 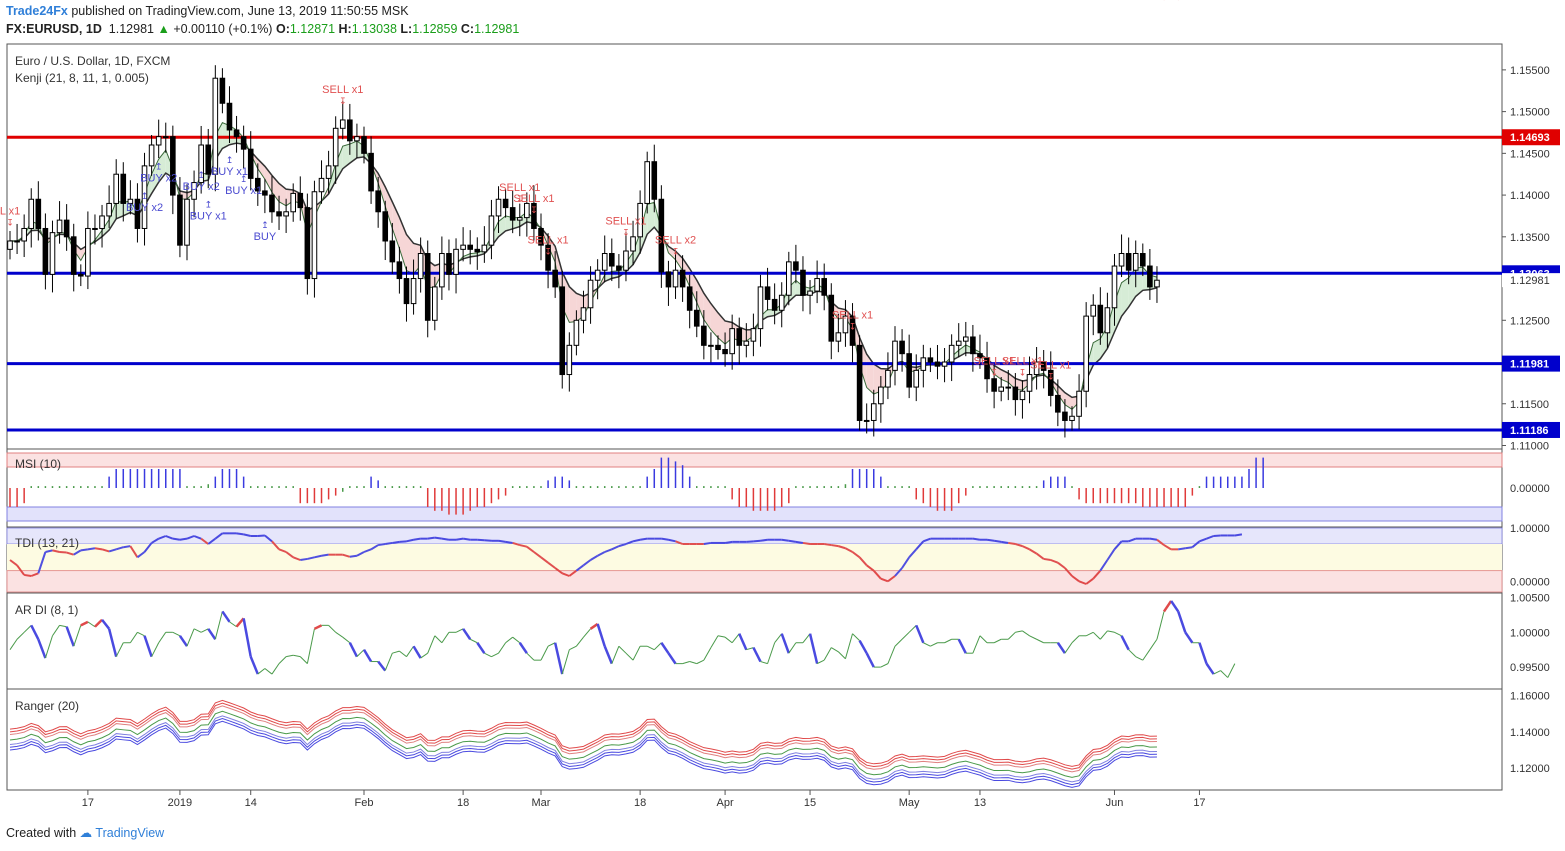 What do you see at coordinates (364, 803) in the screenshot?
I see `x-tick-label: Feb` at bounding box center [364, 803].